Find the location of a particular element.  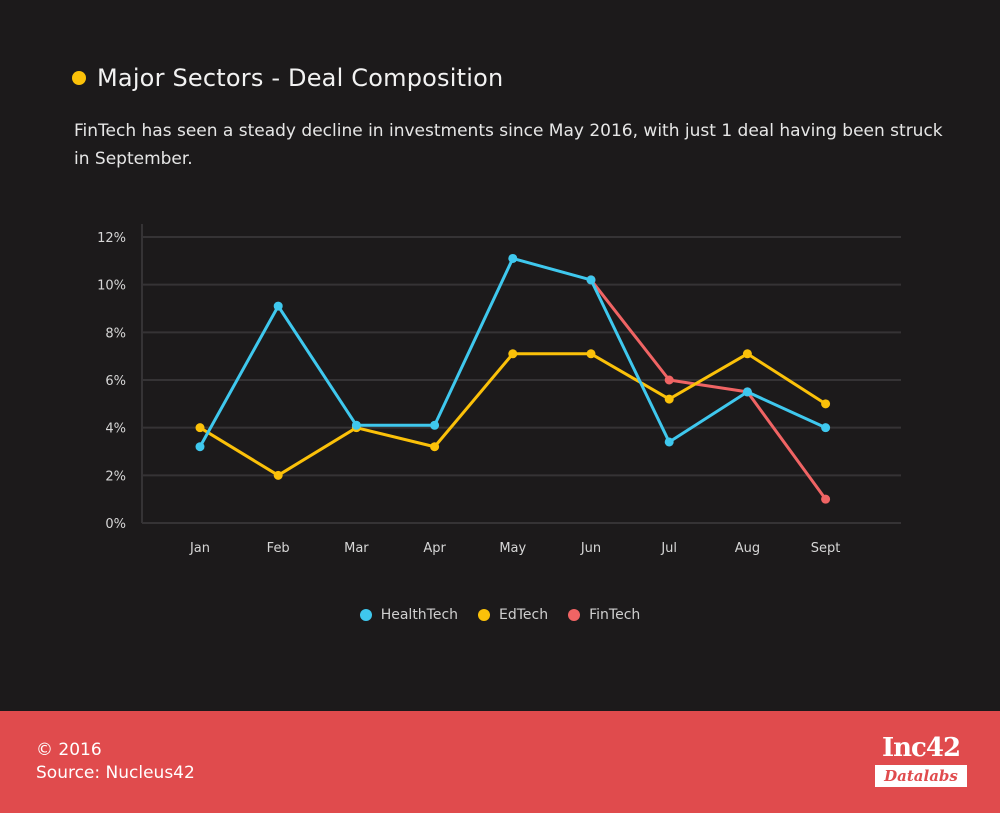

inc42-datalabs-logo: Inc42 Datalabs is located at coordinates (921, 760).